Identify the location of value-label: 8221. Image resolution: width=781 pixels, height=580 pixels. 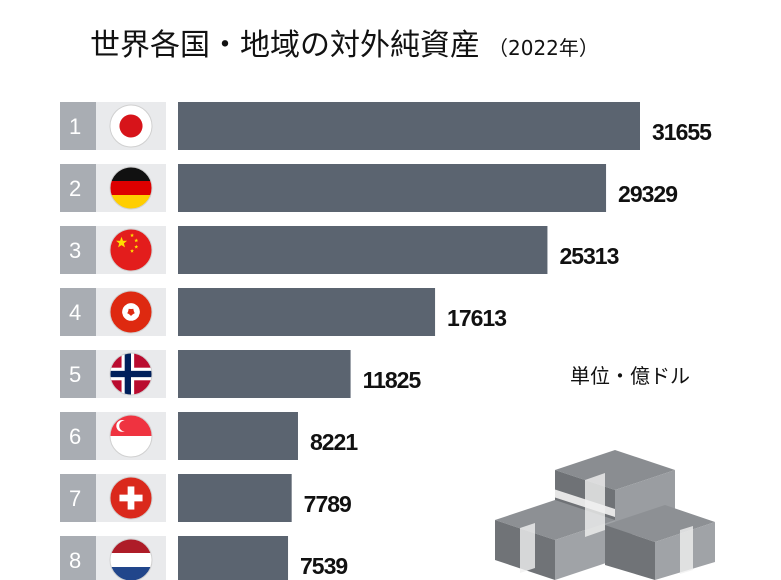
(334, 442).